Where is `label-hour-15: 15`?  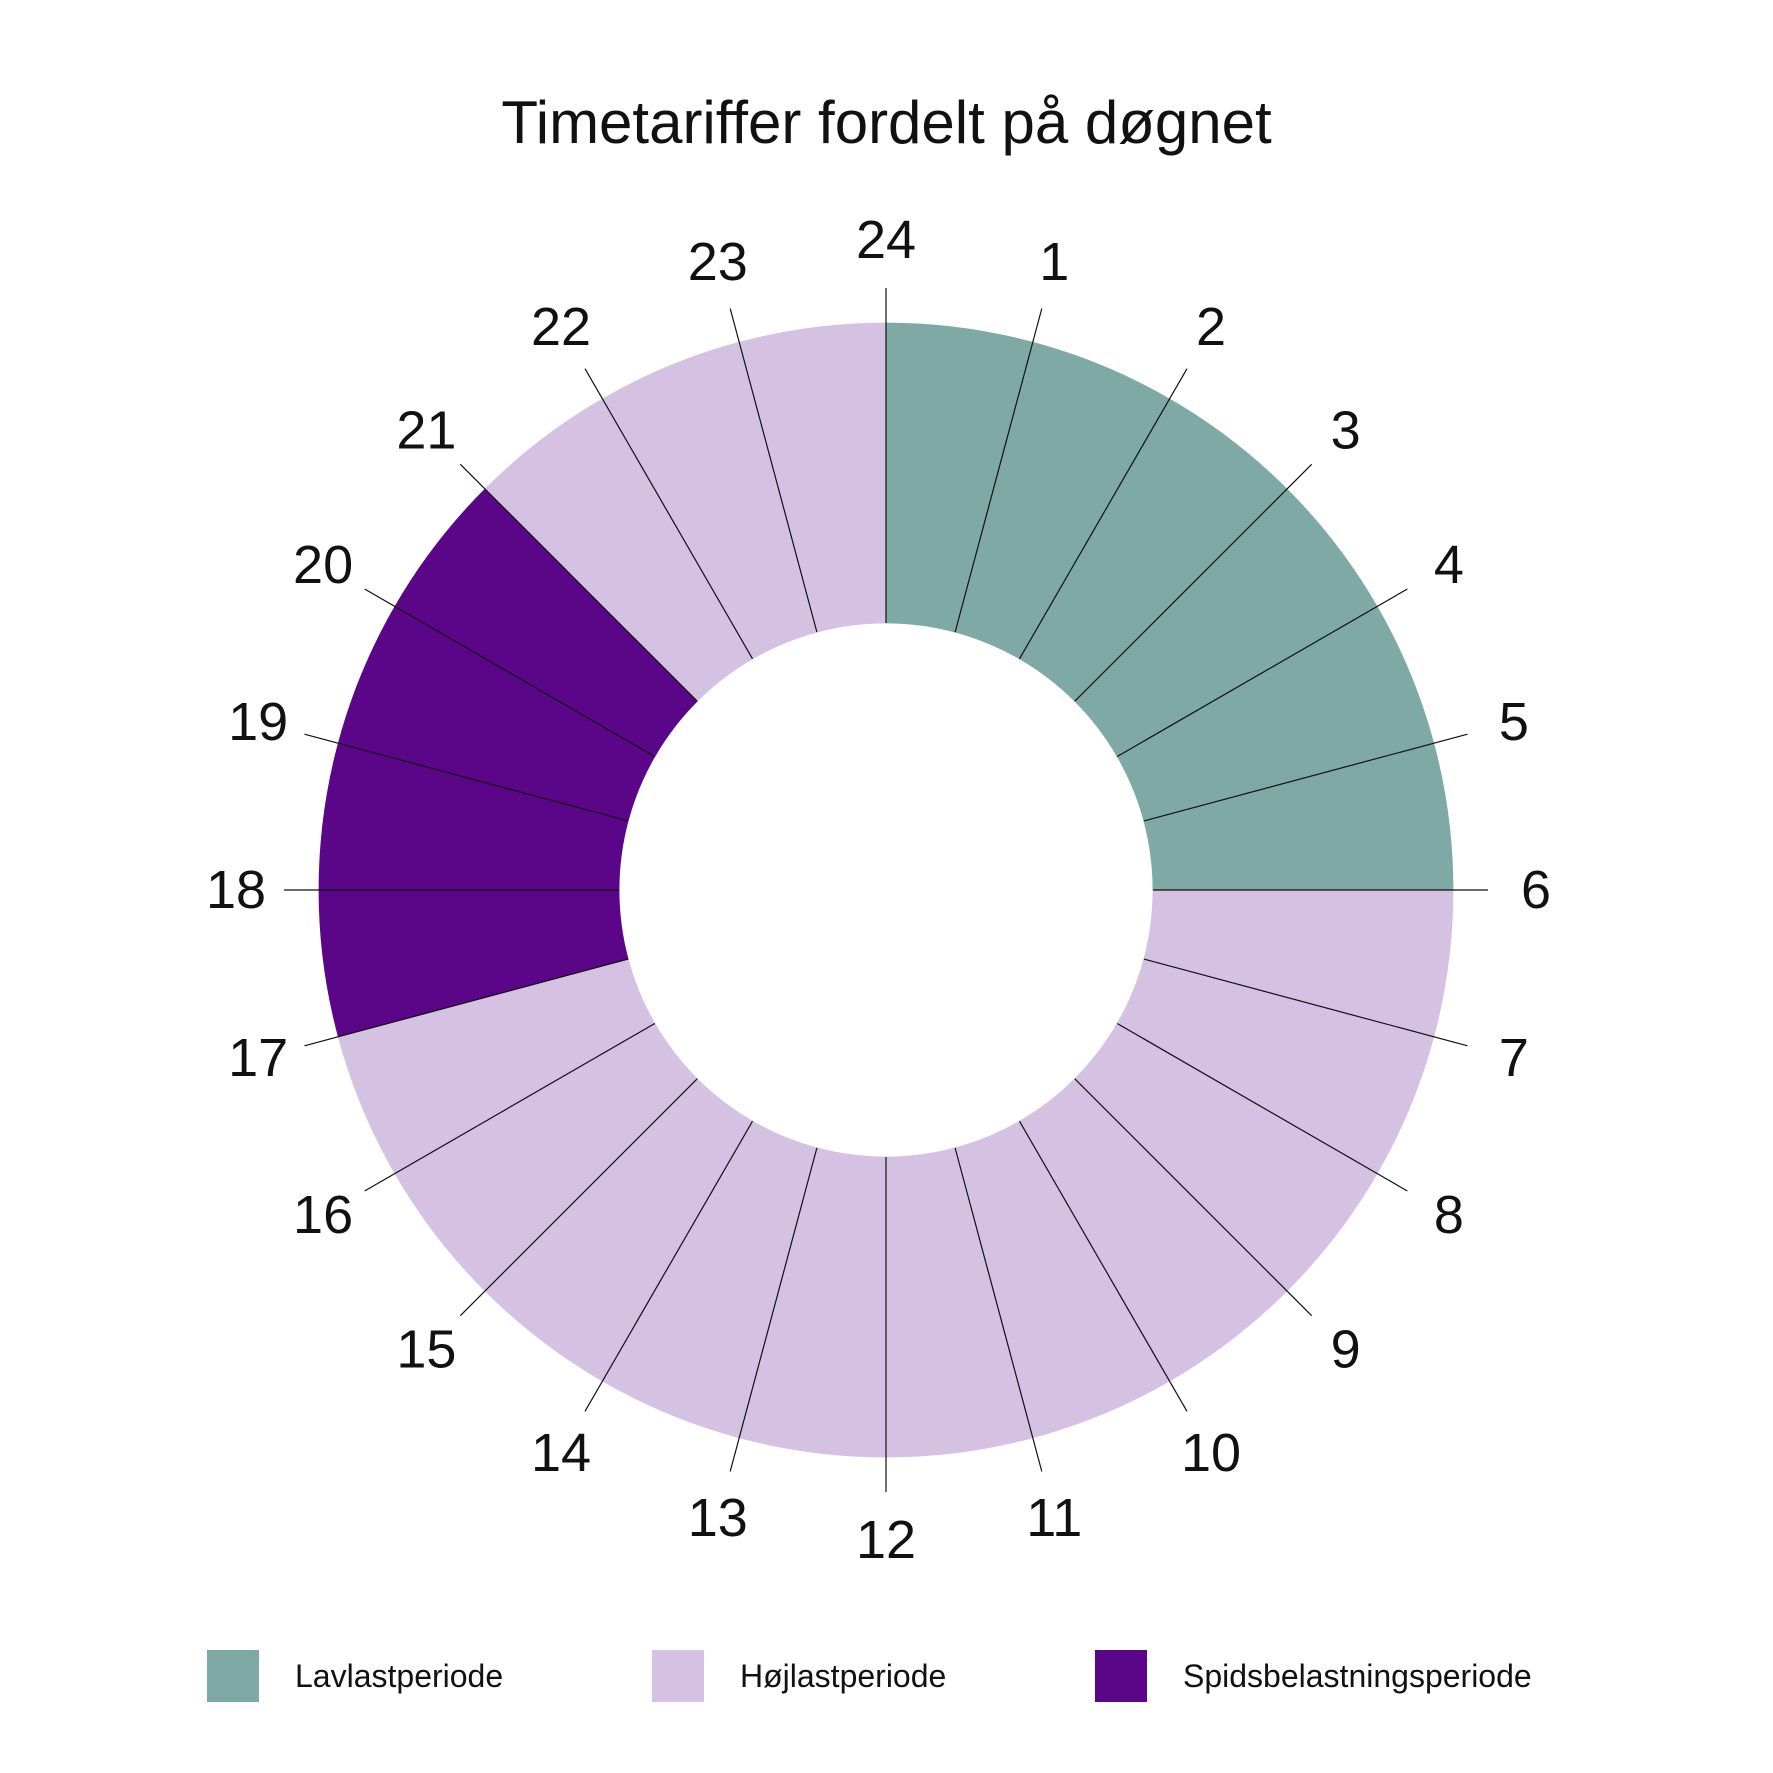
label-hour-15: 15 is located at coordinates (426, 1350).